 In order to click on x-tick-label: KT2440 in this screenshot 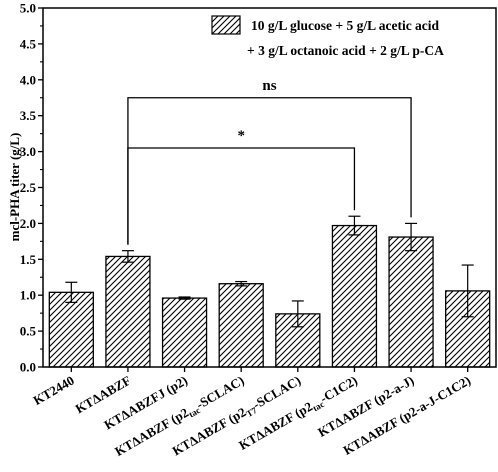, I will do `click(54, 390)`.